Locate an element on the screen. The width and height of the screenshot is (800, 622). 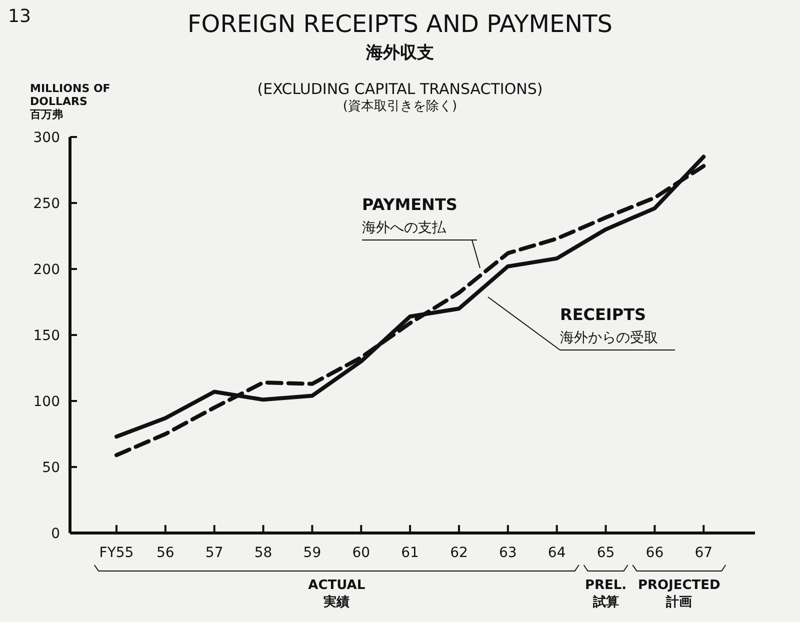
series-label: RECEIPTS is located at coordinates (603, 314).